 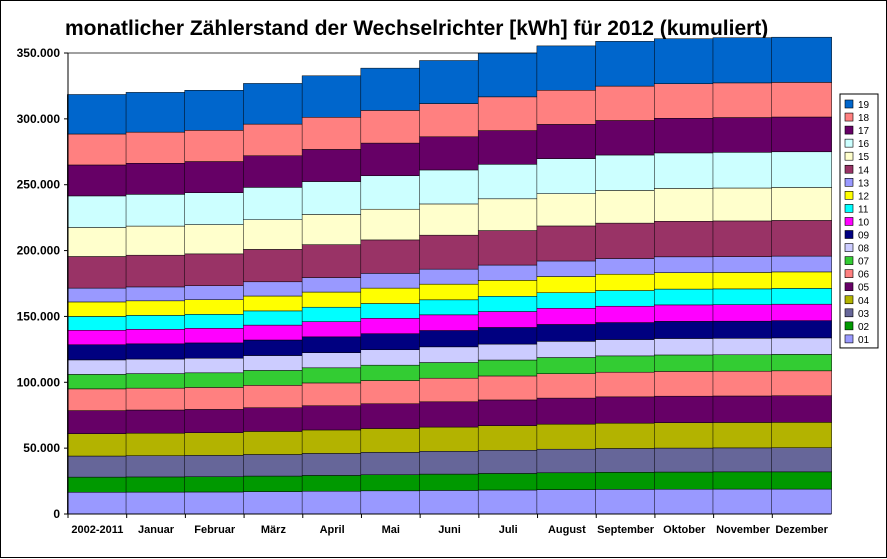 I want to click on legend-label-08: 08, so click(x=864, y=249).